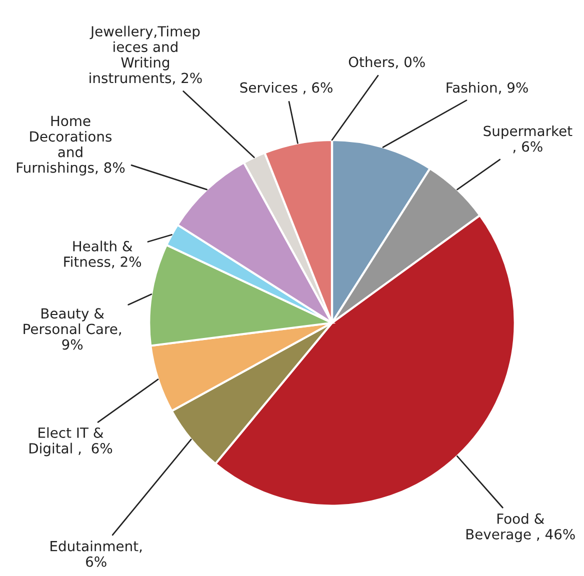  I want to click on slice-label: Fashion, 9%, so click(487, 88).